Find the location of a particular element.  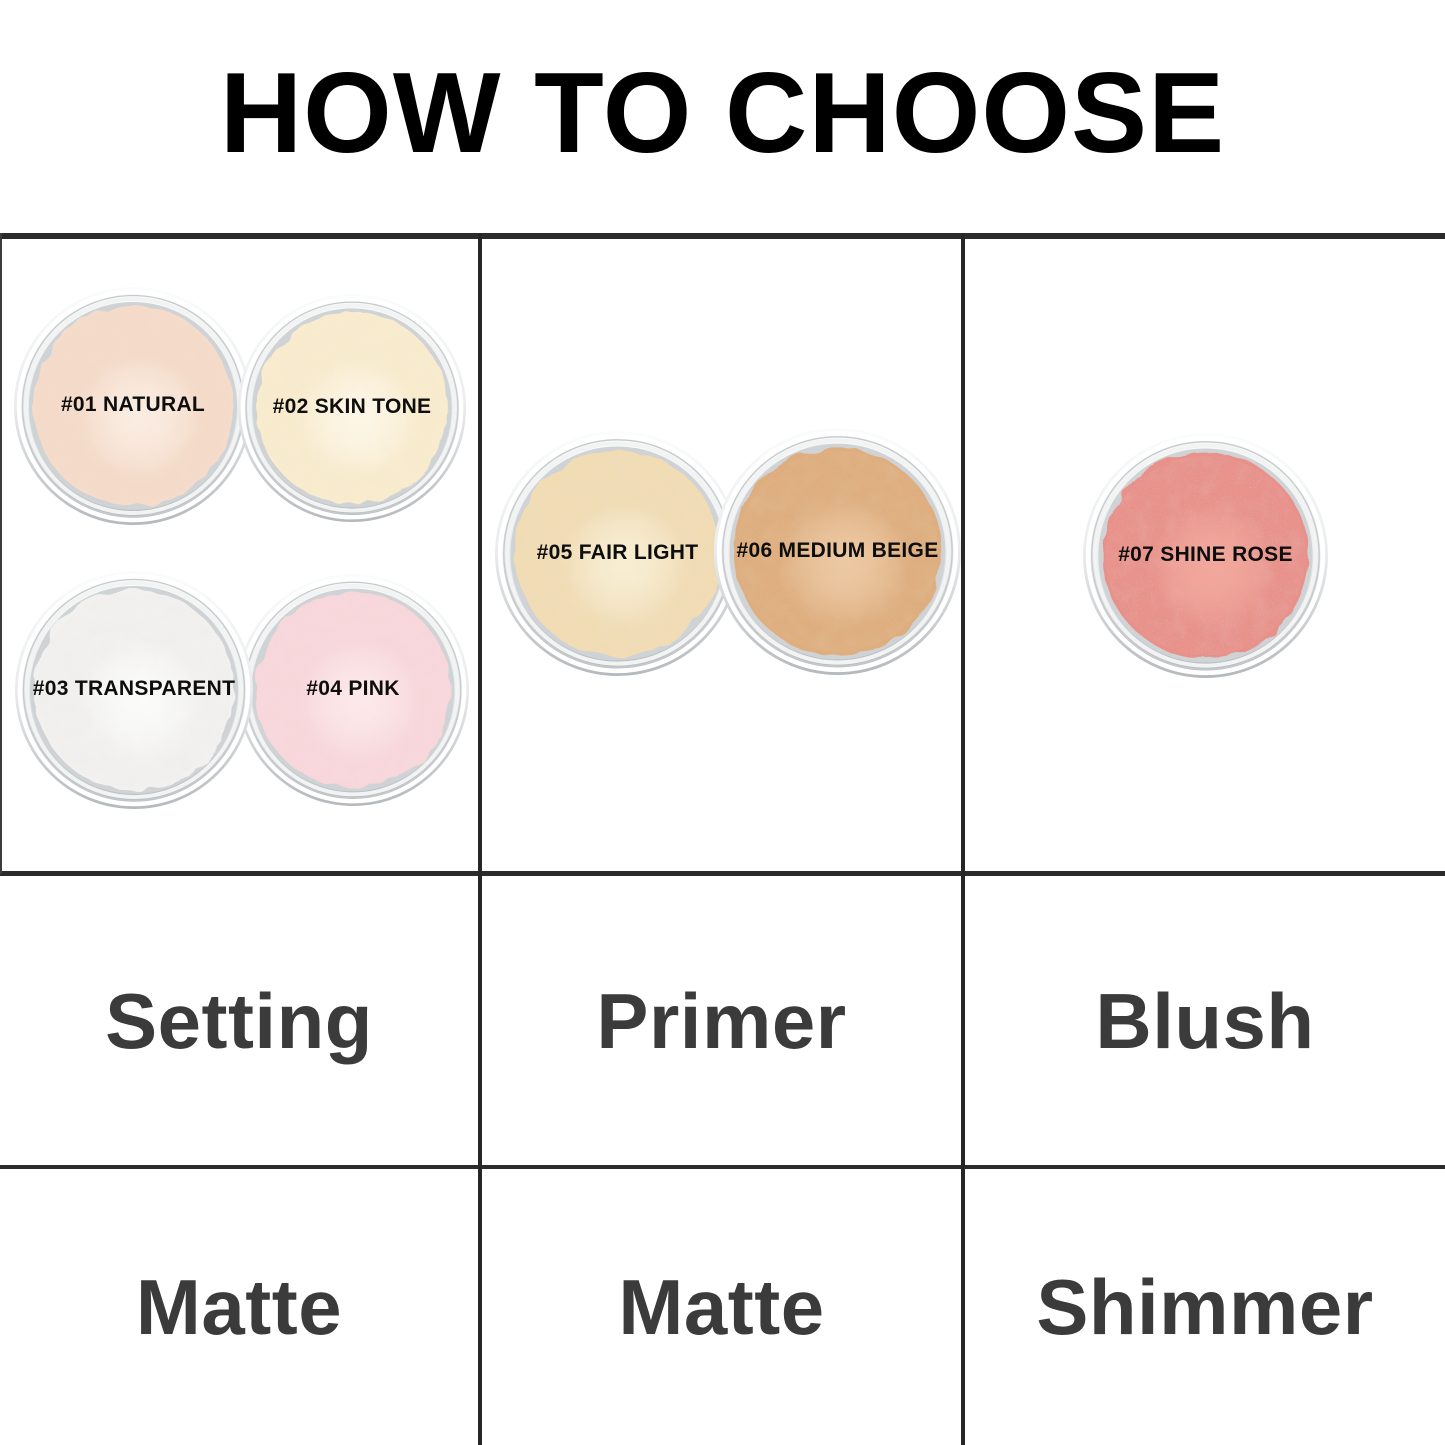

page-title: HOW TO CHOOSE is located at coordinates (722, 113).